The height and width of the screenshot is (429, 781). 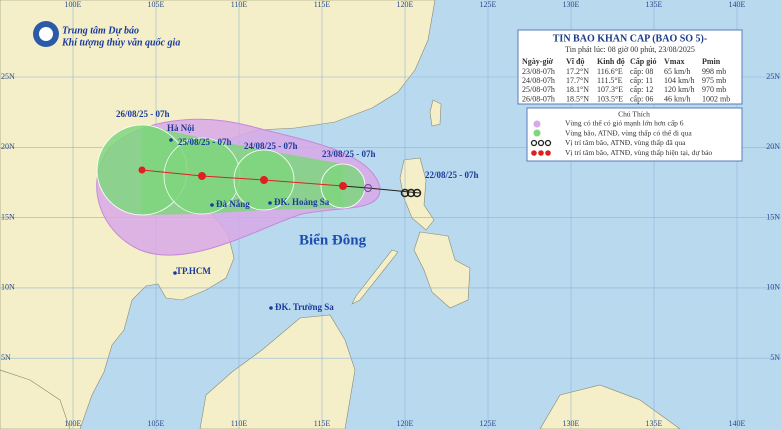 What do you see at coordinates (8, 146) in the screenshot?
I see `lat-label-left: 20N` at bounding box center [8, 146].